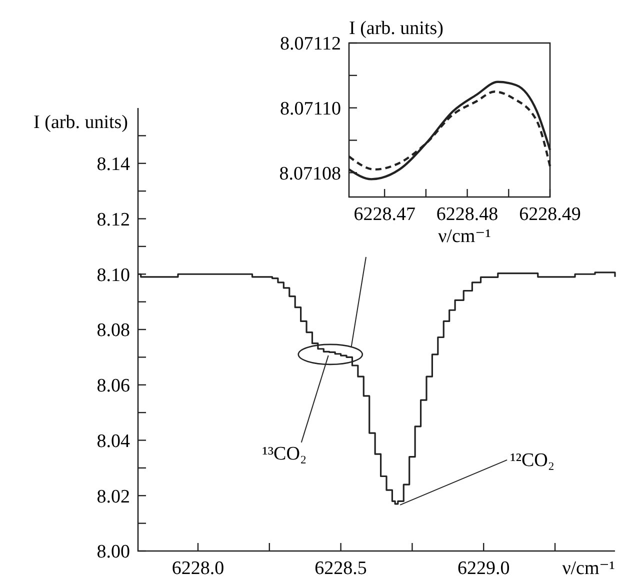 The image size is (620, 577). What do you see at coordinates (310, 173) in the screenshot?
I see `y-tick-label: 8.07108` at bounding box center [310, 173].